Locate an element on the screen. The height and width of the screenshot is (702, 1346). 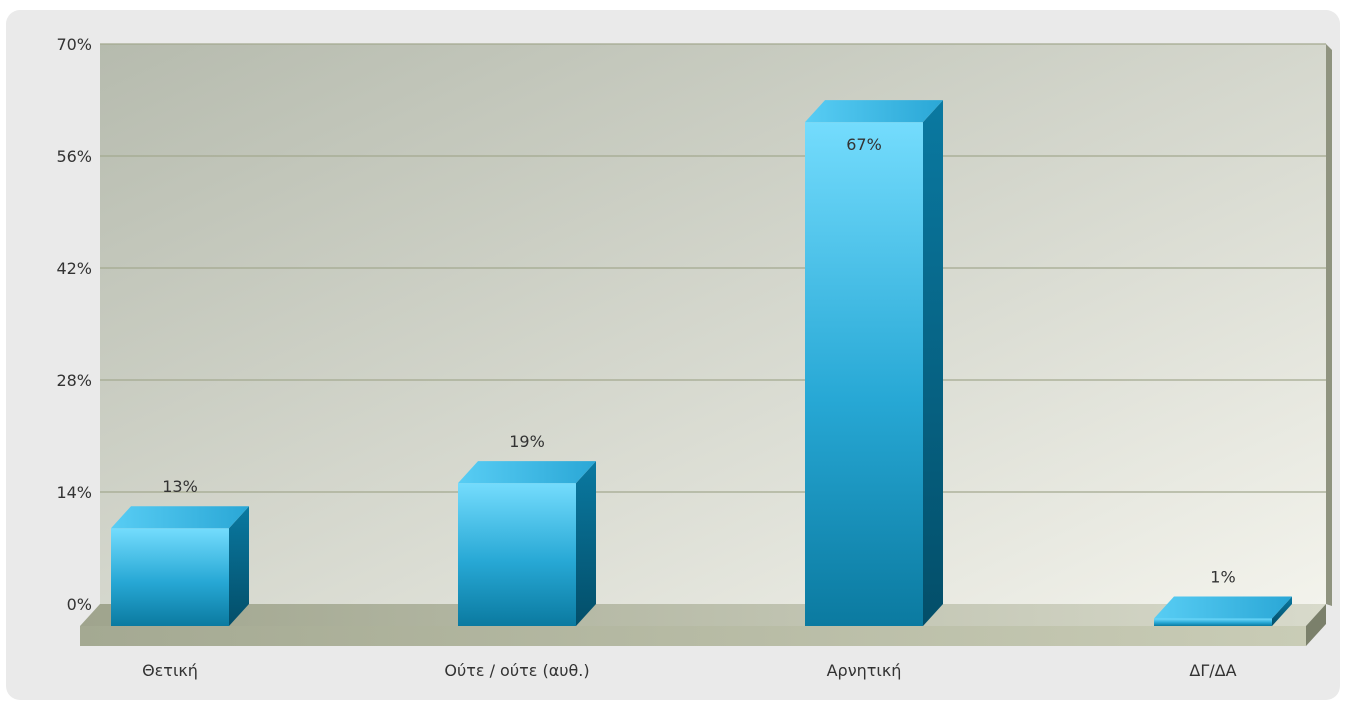
bar-value-label: 13% is located at coordinates (180, 486).